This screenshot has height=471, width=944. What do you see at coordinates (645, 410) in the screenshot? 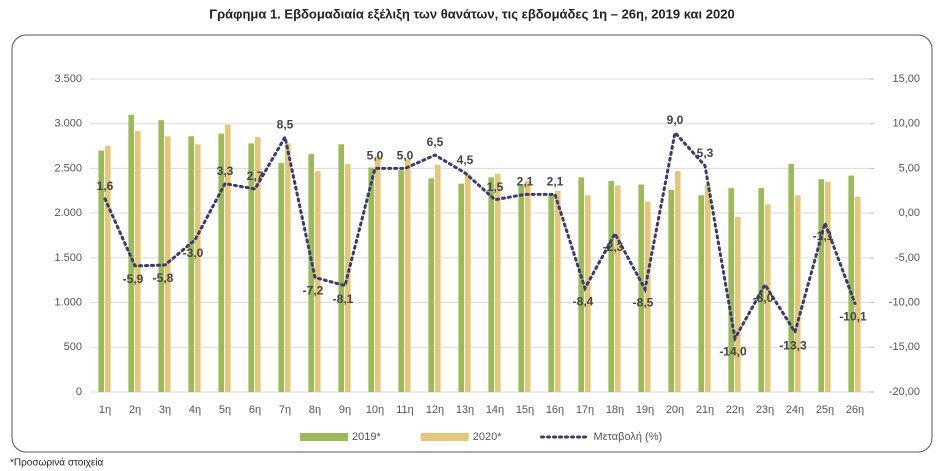
I see `x-tick-label: 19η` at bounding box center [645, 410].